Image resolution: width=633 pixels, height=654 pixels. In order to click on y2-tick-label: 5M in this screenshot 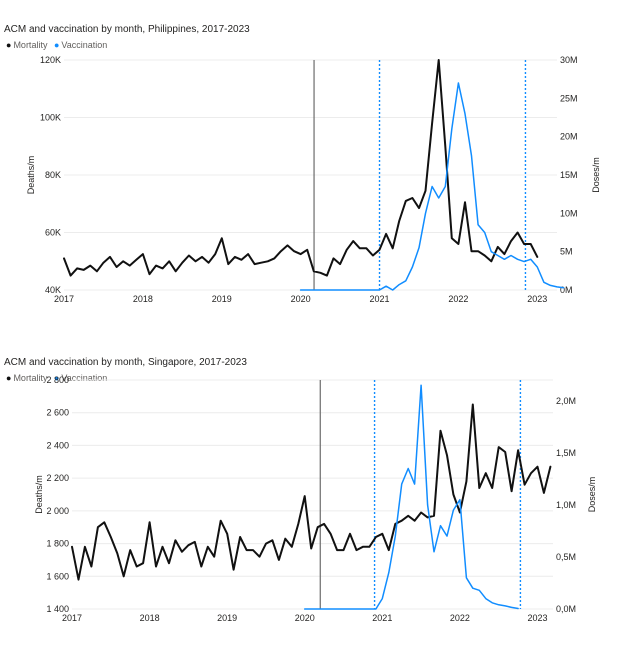, I will do `click(566, 252)`.